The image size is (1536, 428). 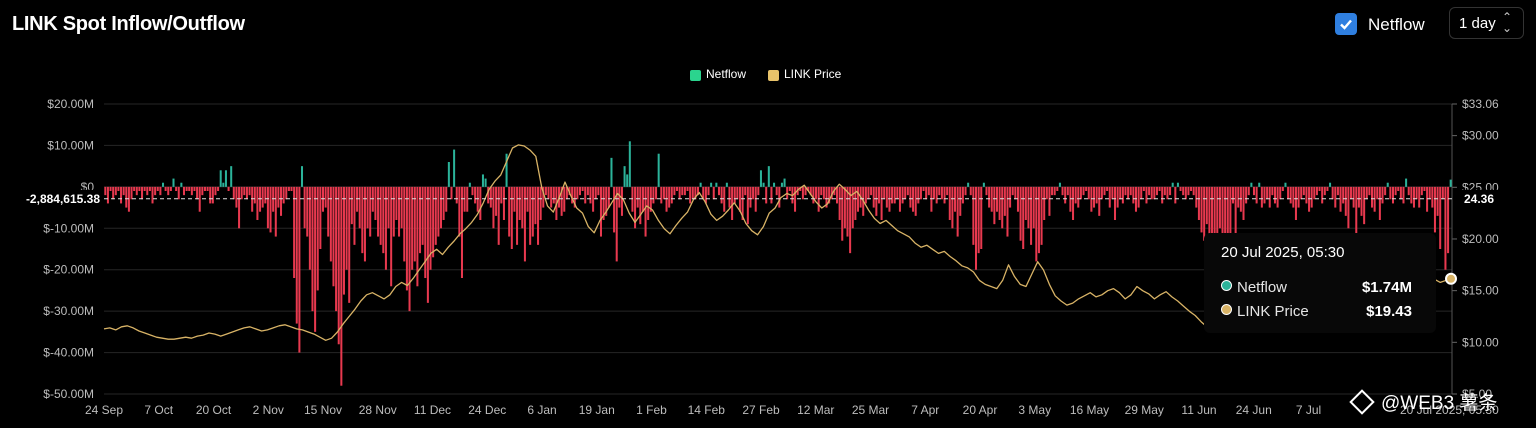 What do you see at coordinates (432, 410) in the screenshot?
I see `x-tick-label: 11 Dec` at bounding box center [432, 410].